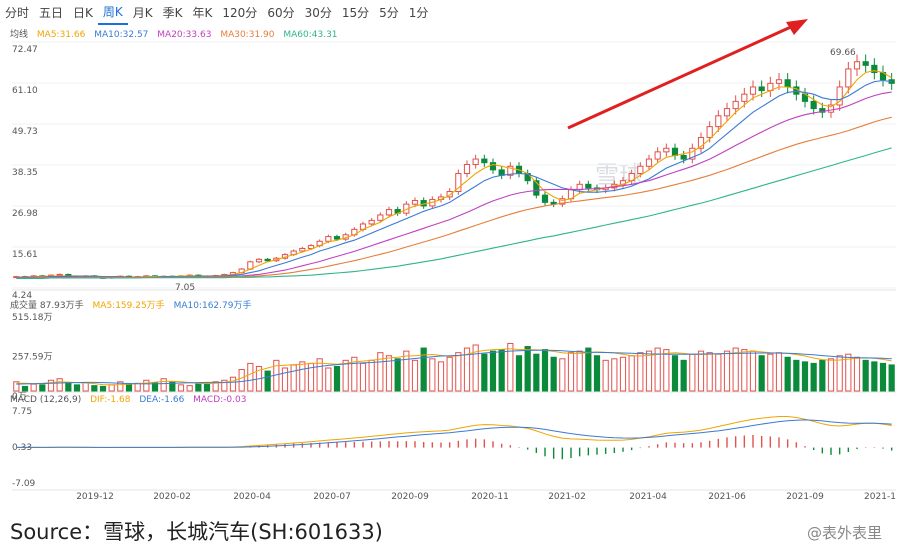 The height and width of the screenshot is (550, 900). What do you see at coordinates (128, 306) in the screenshot?
I see `vol-ma5-label: MA5:159.25万手` at bounding box center [128, 306].